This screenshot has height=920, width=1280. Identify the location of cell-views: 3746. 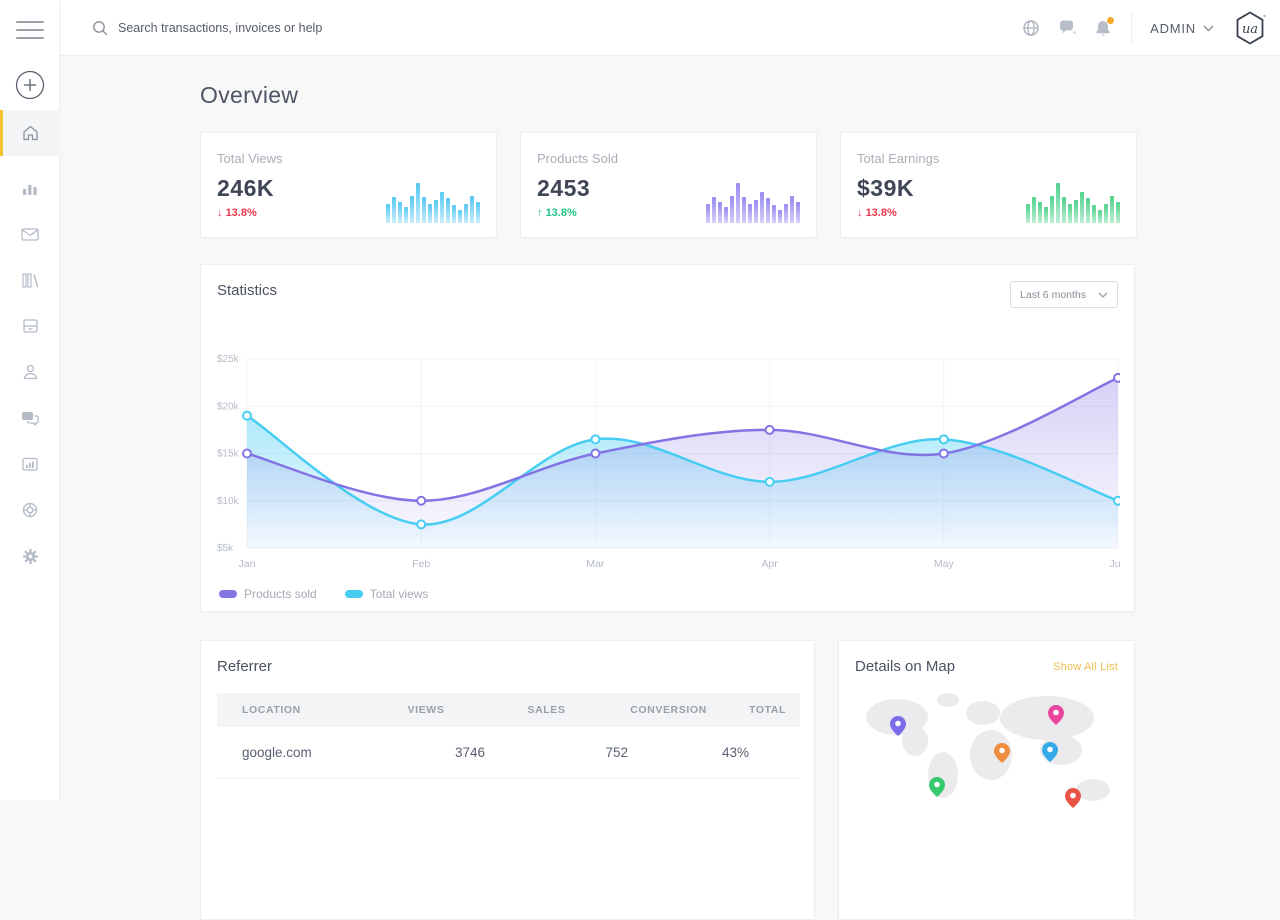
(426, 752).